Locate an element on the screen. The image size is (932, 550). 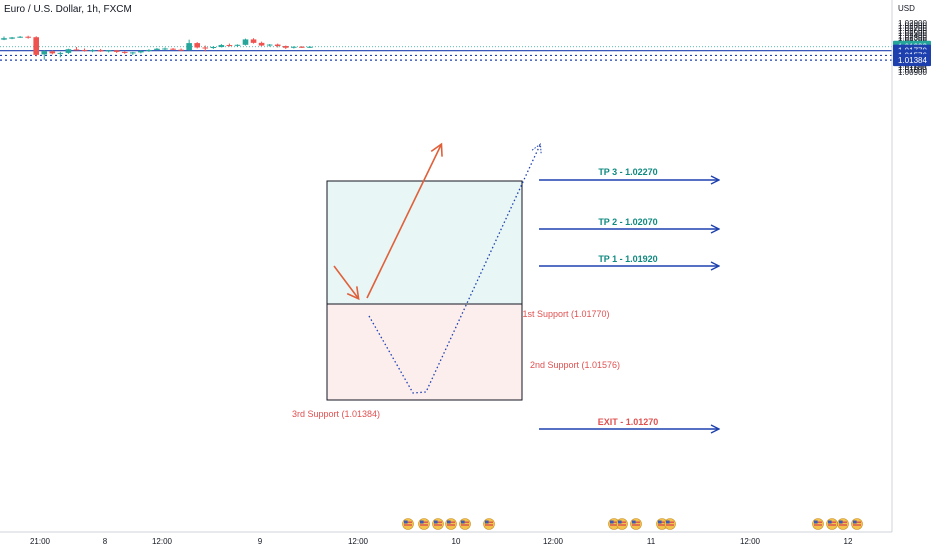
tp2-label: TP 2 - 1.02070 is located at coordinates (627, 222).